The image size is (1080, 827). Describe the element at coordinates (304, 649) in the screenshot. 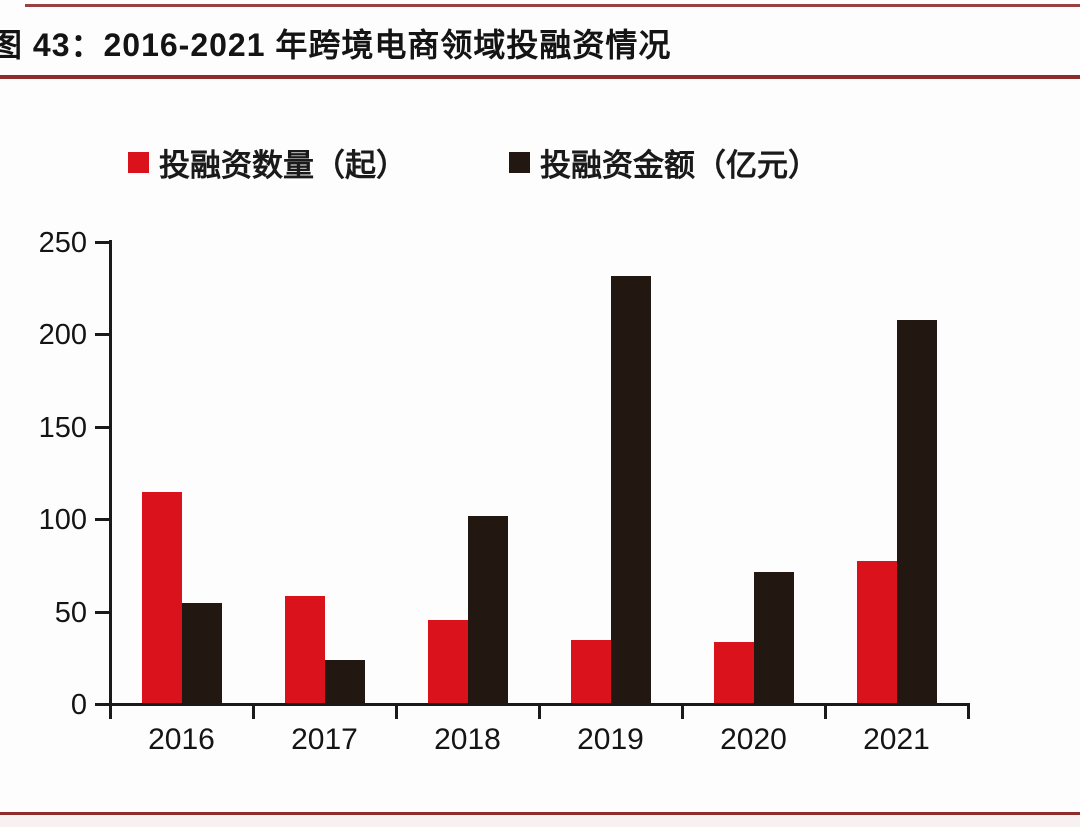

I see `bar-count-2017` at that location.